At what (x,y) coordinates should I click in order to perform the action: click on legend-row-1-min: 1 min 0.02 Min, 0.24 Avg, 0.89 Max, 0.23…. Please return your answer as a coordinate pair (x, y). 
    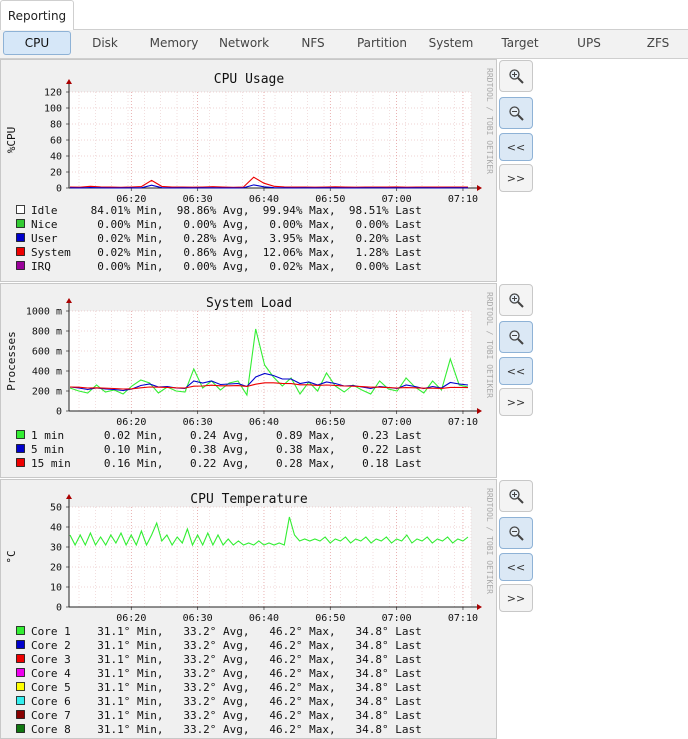
    Looking at the image, I should click on (226, 435).